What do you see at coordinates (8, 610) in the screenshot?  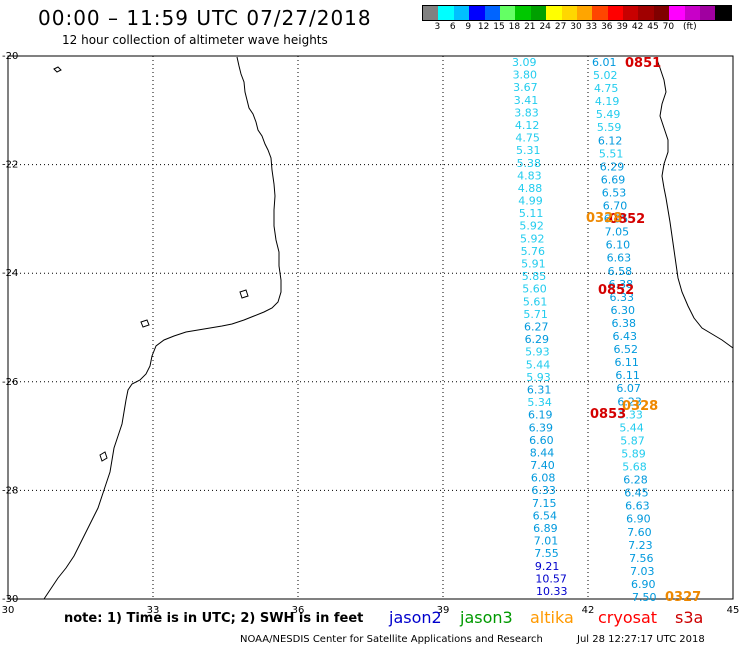 I see `longitude-tick-label: 30` at bounding box center [8, 610].